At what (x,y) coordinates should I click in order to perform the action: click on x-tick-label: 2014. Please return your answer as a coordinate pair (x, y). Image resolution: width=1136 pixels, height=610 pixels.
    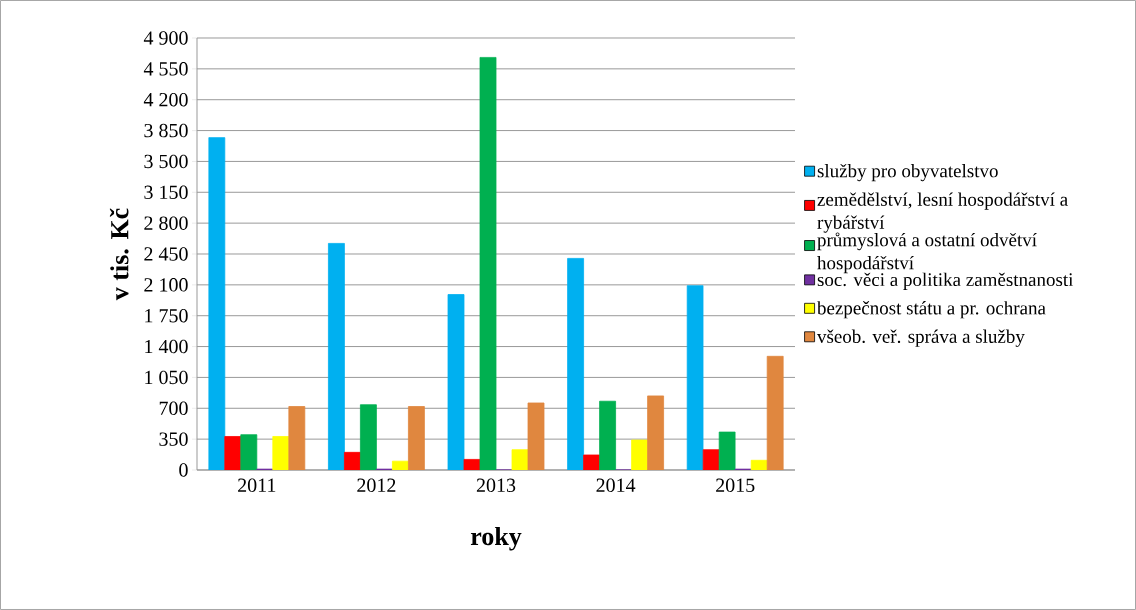
    Looking at the image, I should click on (616, 485).